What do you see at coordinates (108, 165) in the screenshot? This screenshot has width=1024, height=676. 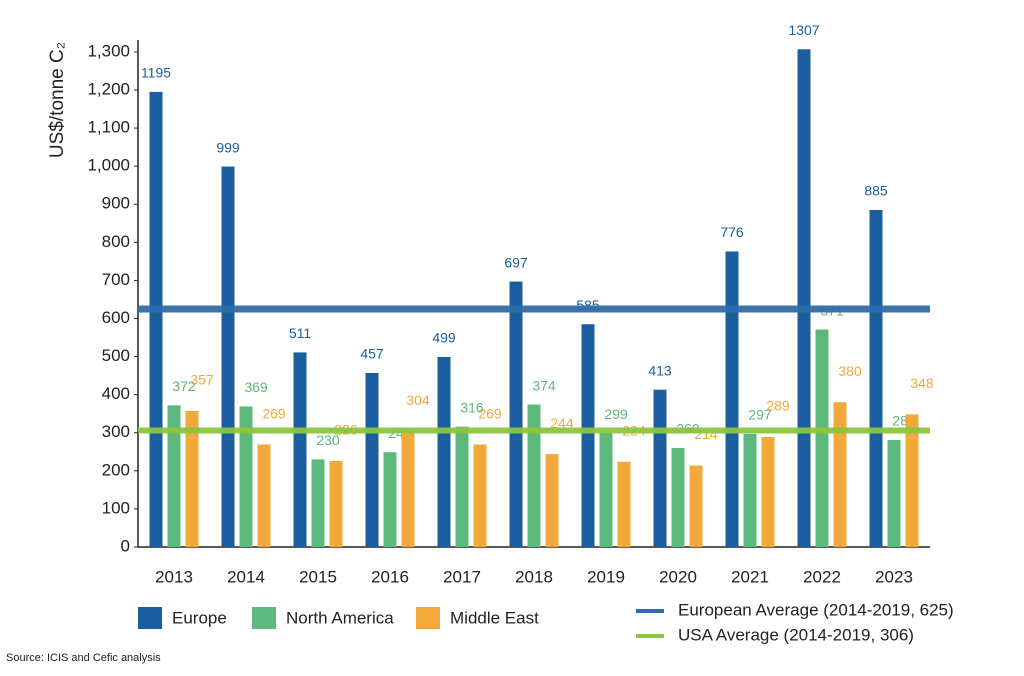 I see `y-tick-label: 1,000` at bounding box center [108, 165].